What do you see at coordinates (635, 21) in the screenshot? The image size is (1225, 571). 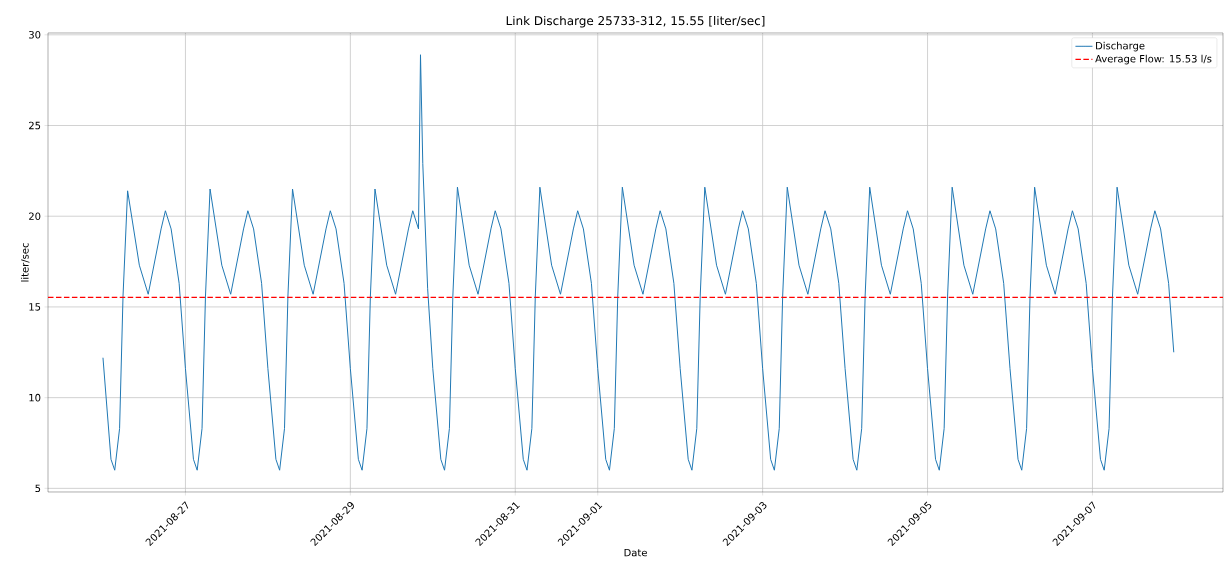 I see `chart-title: Link Discharge 25733-312, 15.55 [liter/sec]` at bounding box center [635, 21].